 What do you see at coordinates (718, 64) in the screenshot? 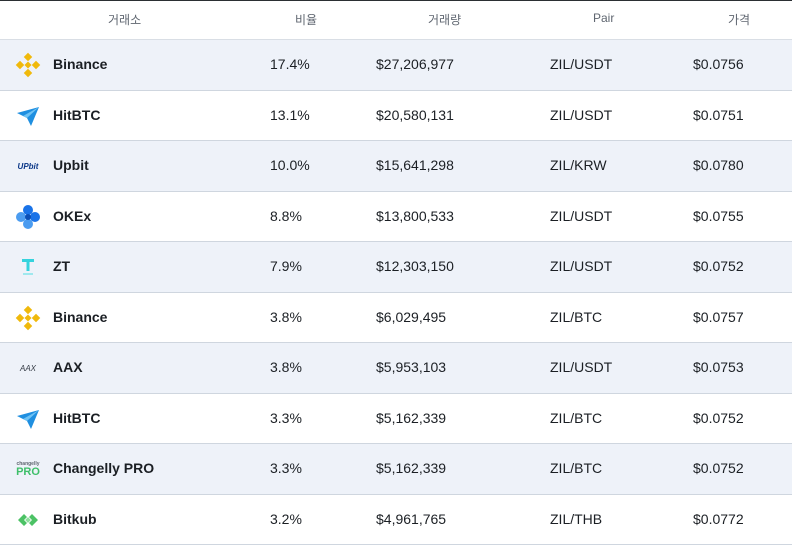
I see `price: $0.0756` at bounding box center [718, 64].